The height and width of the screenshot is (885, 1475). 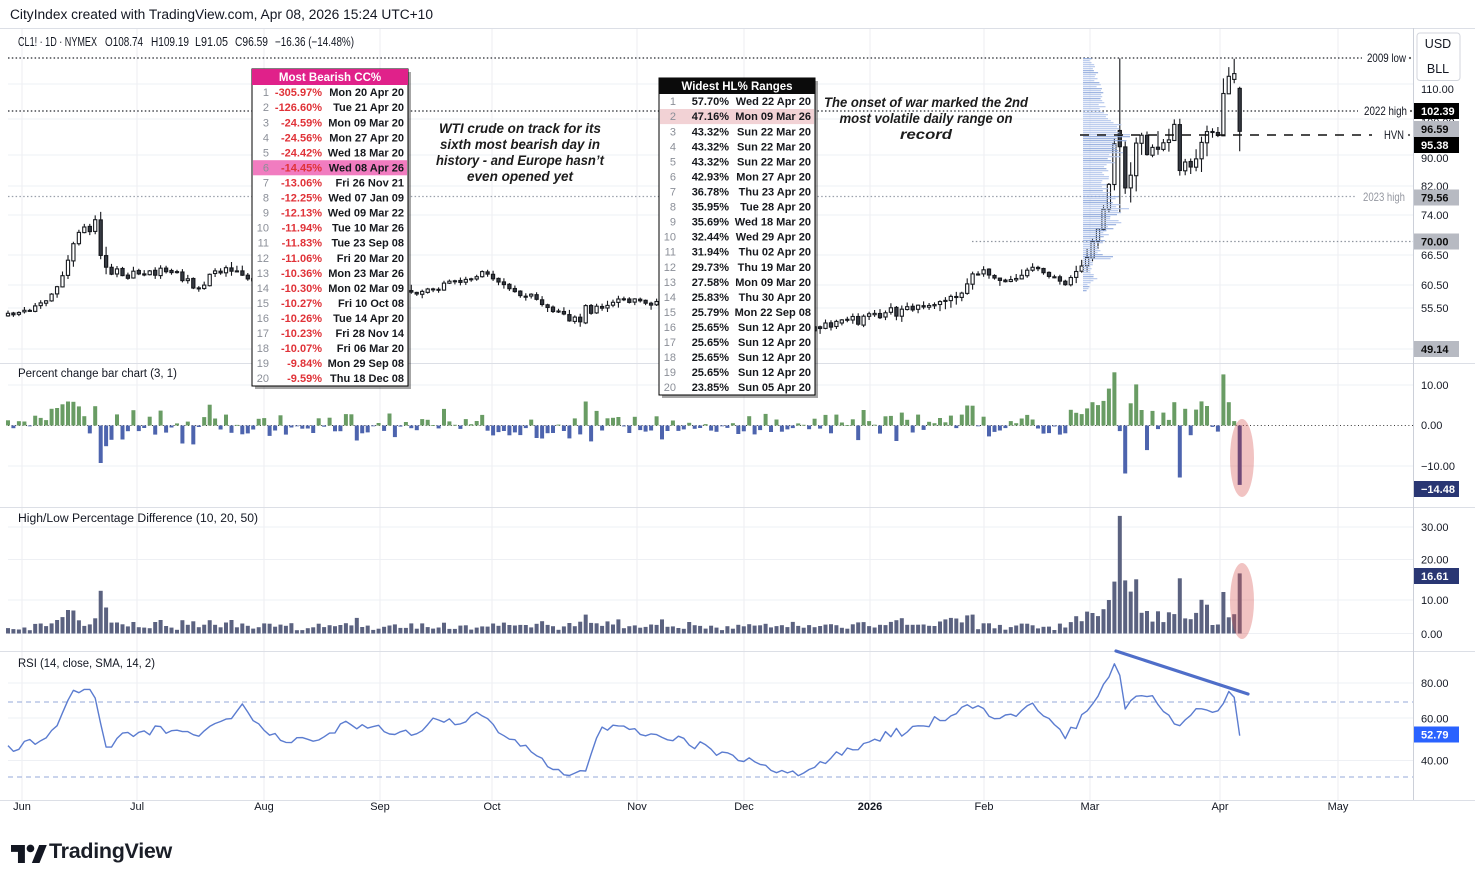 What do you see at coordinates (711, 223) in the screenshot?
I see `svg-text: 35.69%` at bounding box center [711, 223].